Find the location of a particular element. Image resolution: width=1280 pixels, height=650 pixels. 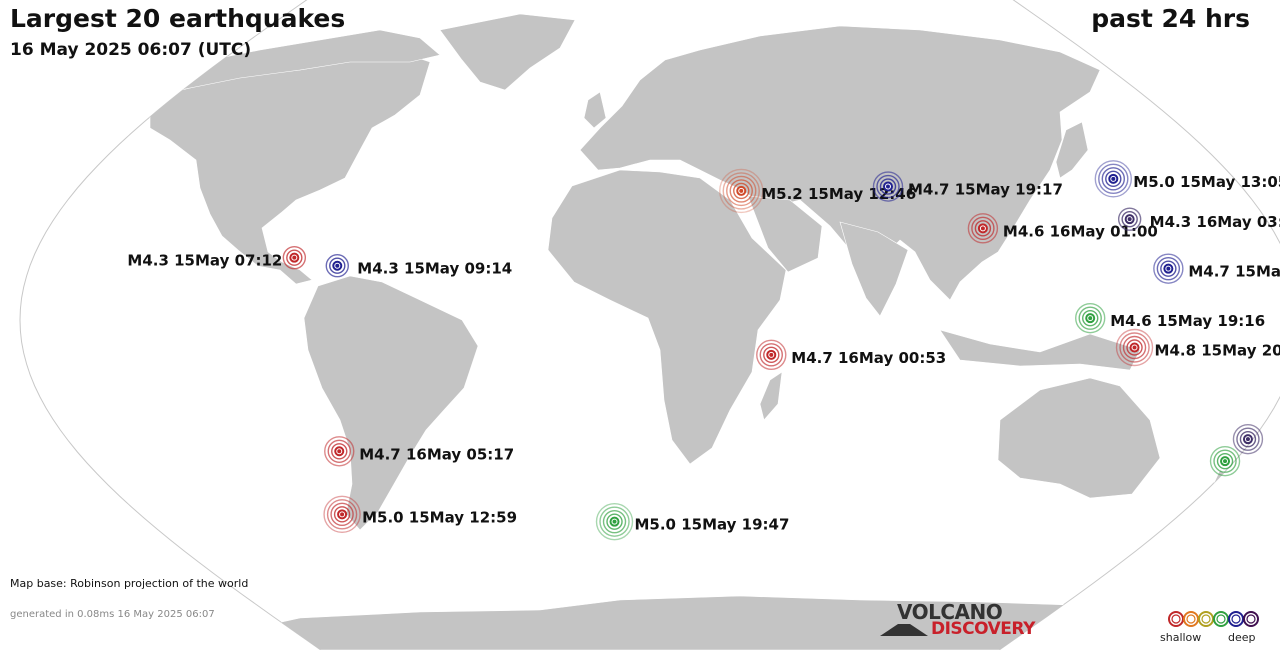

logo-line2: DISCOVERY is located at coordinates (983, 629).